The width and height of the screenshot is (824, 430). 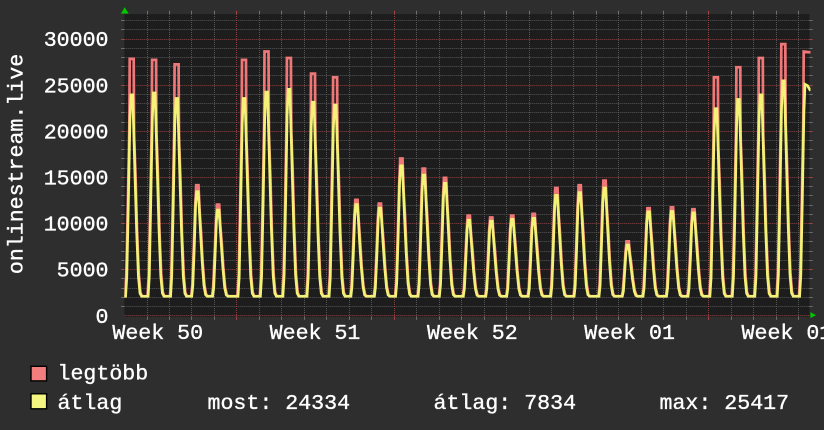 I want to click on svg-text: legtöbb, so click(x=103, y=375).